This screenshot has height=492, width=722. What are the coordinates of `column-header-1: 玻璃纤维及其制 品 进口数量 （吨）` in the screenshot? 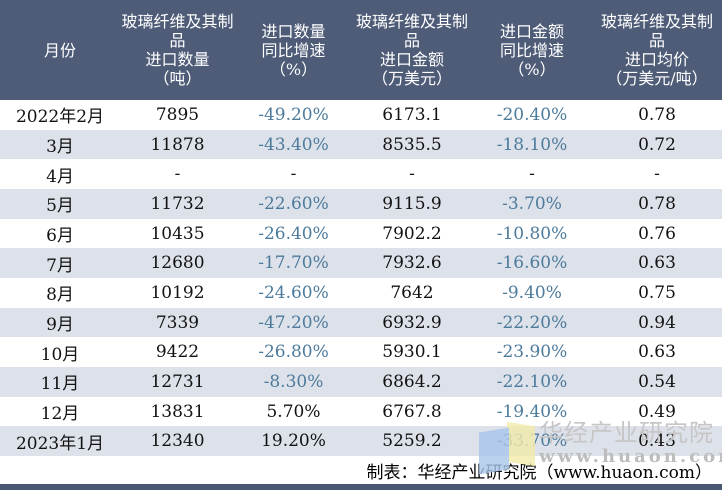 It's located at (177, 50).